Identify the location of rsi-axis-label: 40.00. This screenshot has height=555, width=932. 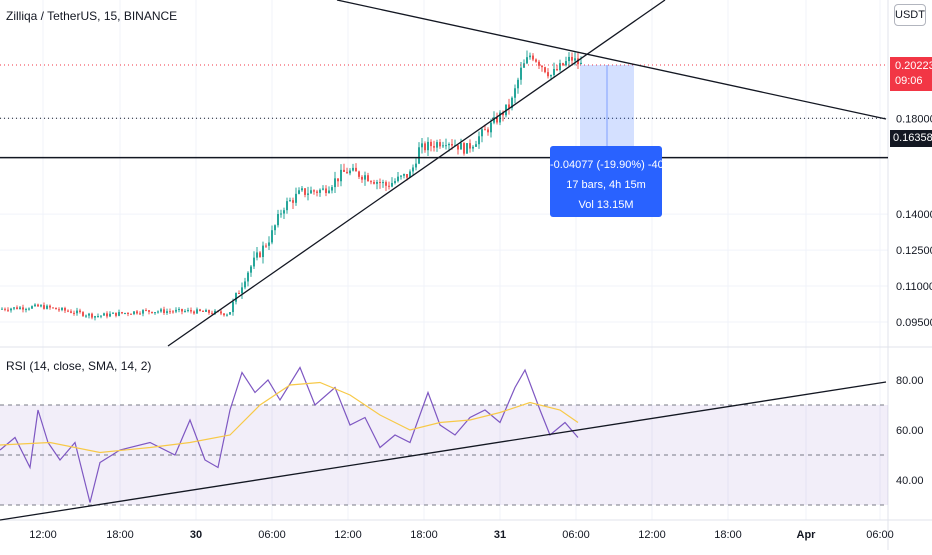
(910, 481).